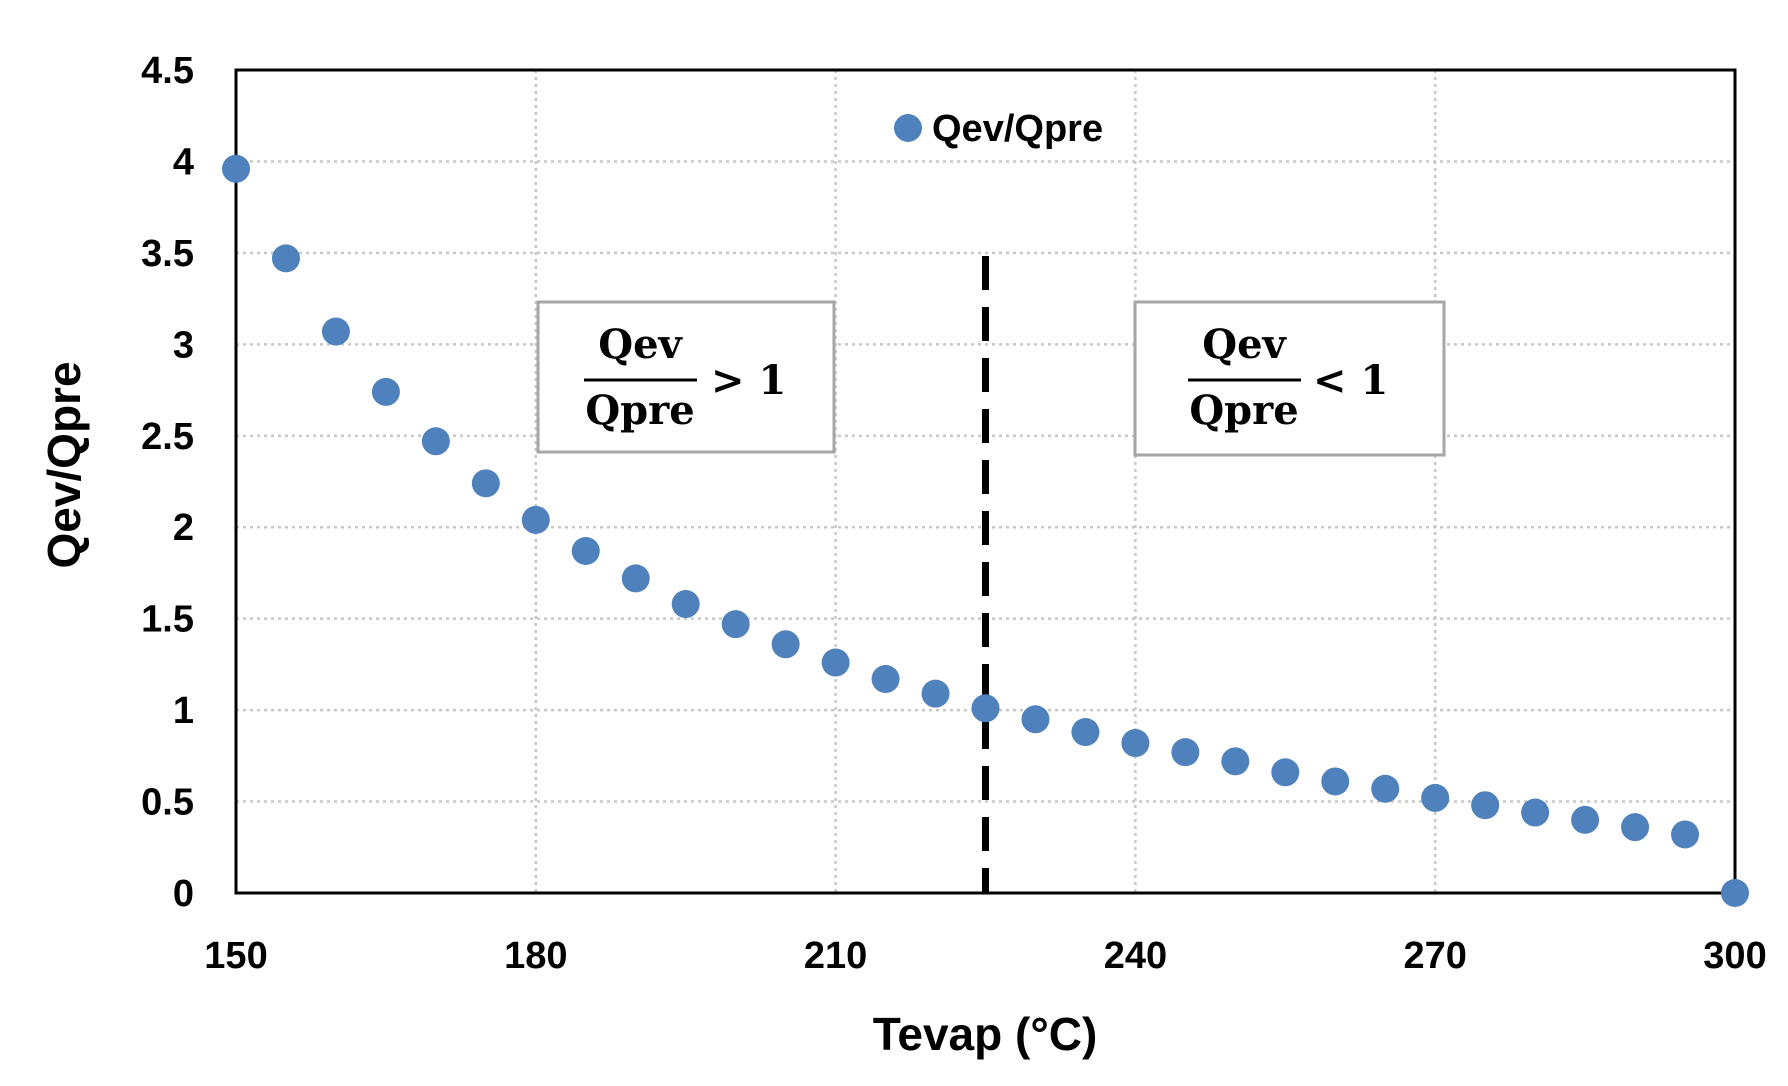 This screenshot has width=1788, height=1086. Describe the element at coordinates (167, 803) in the screenshot. I see `y-tick-label: 0.5` at that location.